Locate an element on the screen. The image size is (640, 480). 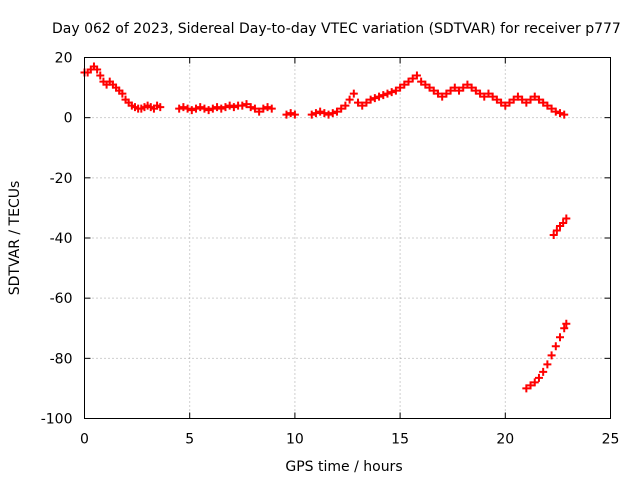
y-tick-label: -20 is located at coordinates (61, 179).